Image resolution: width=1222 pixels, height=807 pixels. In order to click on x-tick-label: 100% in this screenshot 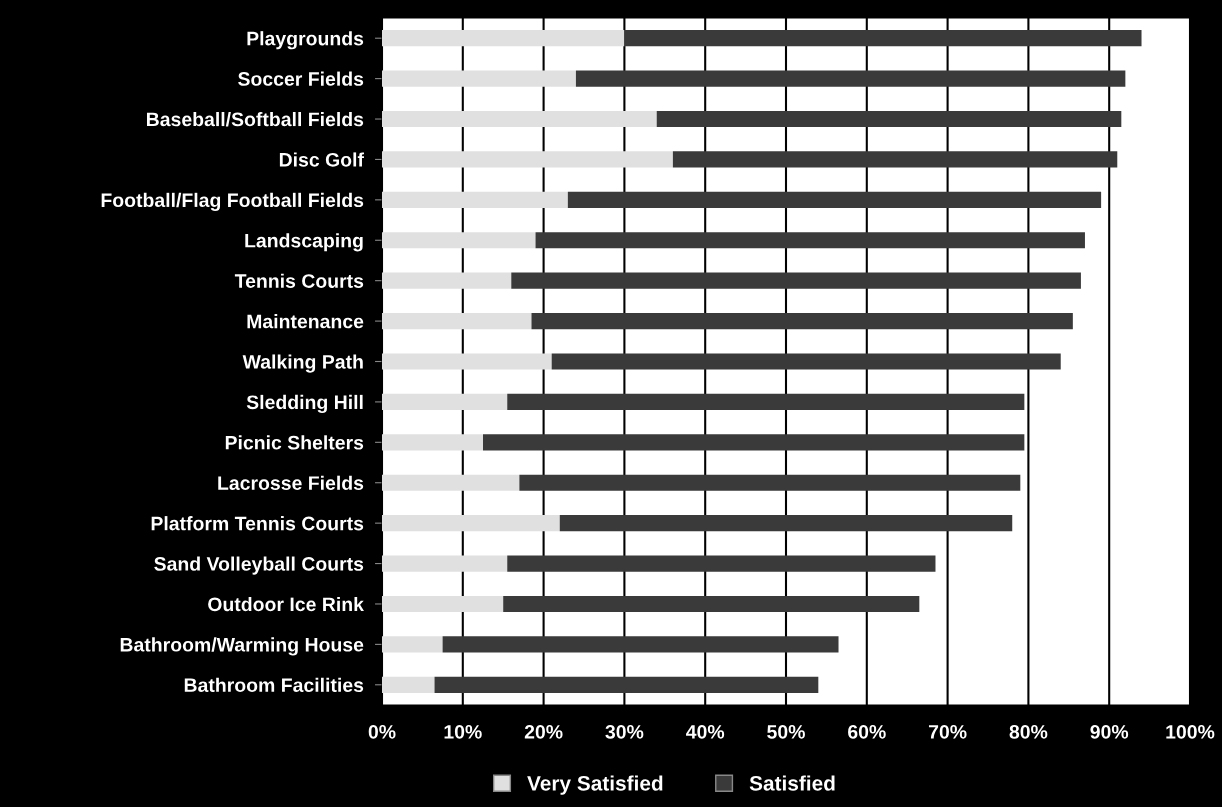, I will do `click(1190, 731)`.